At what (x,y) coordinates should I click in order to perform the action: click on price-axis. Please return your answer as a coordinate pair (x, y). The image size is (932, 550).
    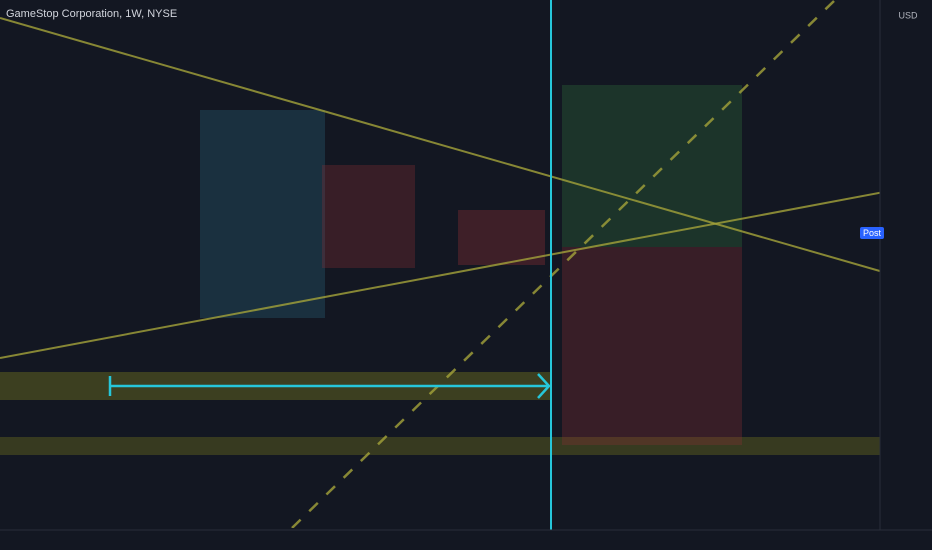
    Looking at the image, I should click on (906, 275).